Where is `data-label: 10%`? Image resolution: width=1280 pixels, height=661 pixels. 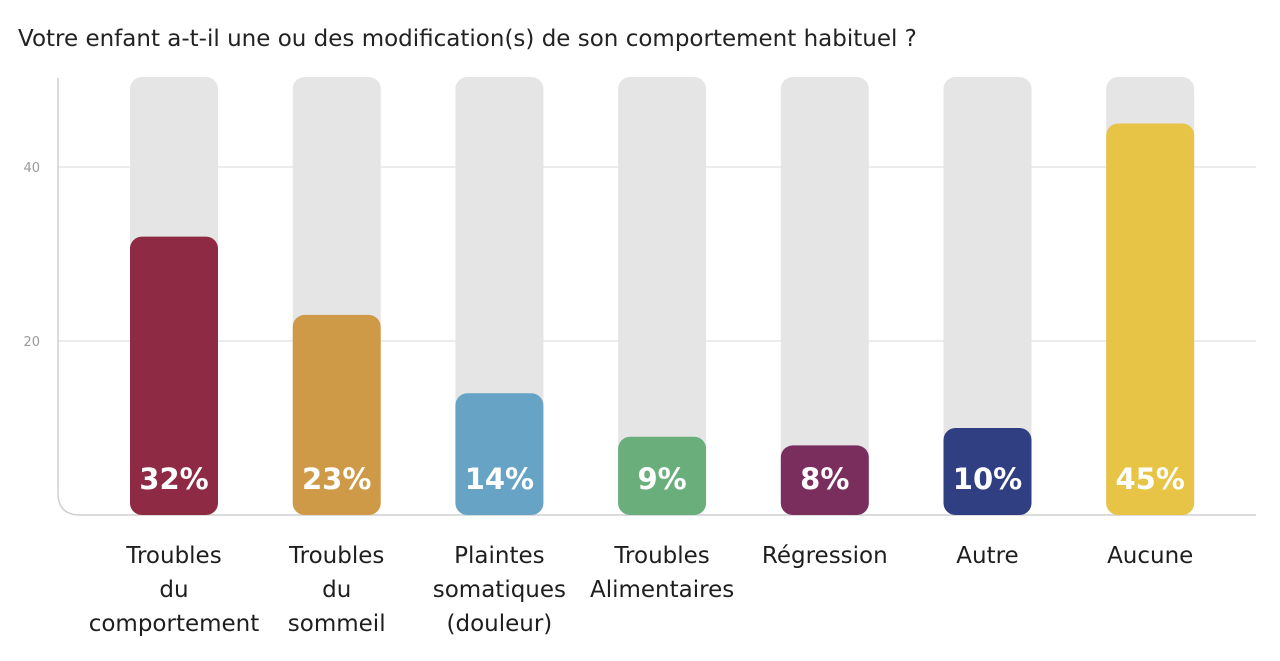 data-label: 10% is located at coordinates (987, 479).